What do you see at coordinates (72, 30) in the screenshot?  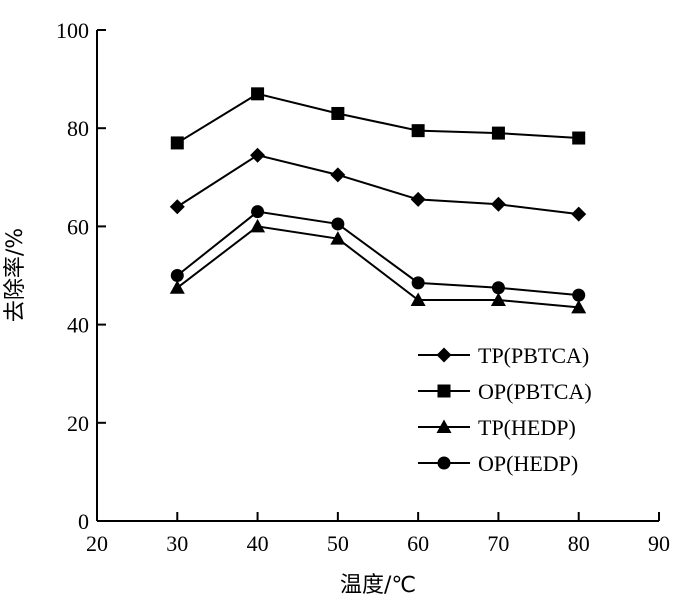 I see `y-tick-label: 100` at bounding box center [72, 30].